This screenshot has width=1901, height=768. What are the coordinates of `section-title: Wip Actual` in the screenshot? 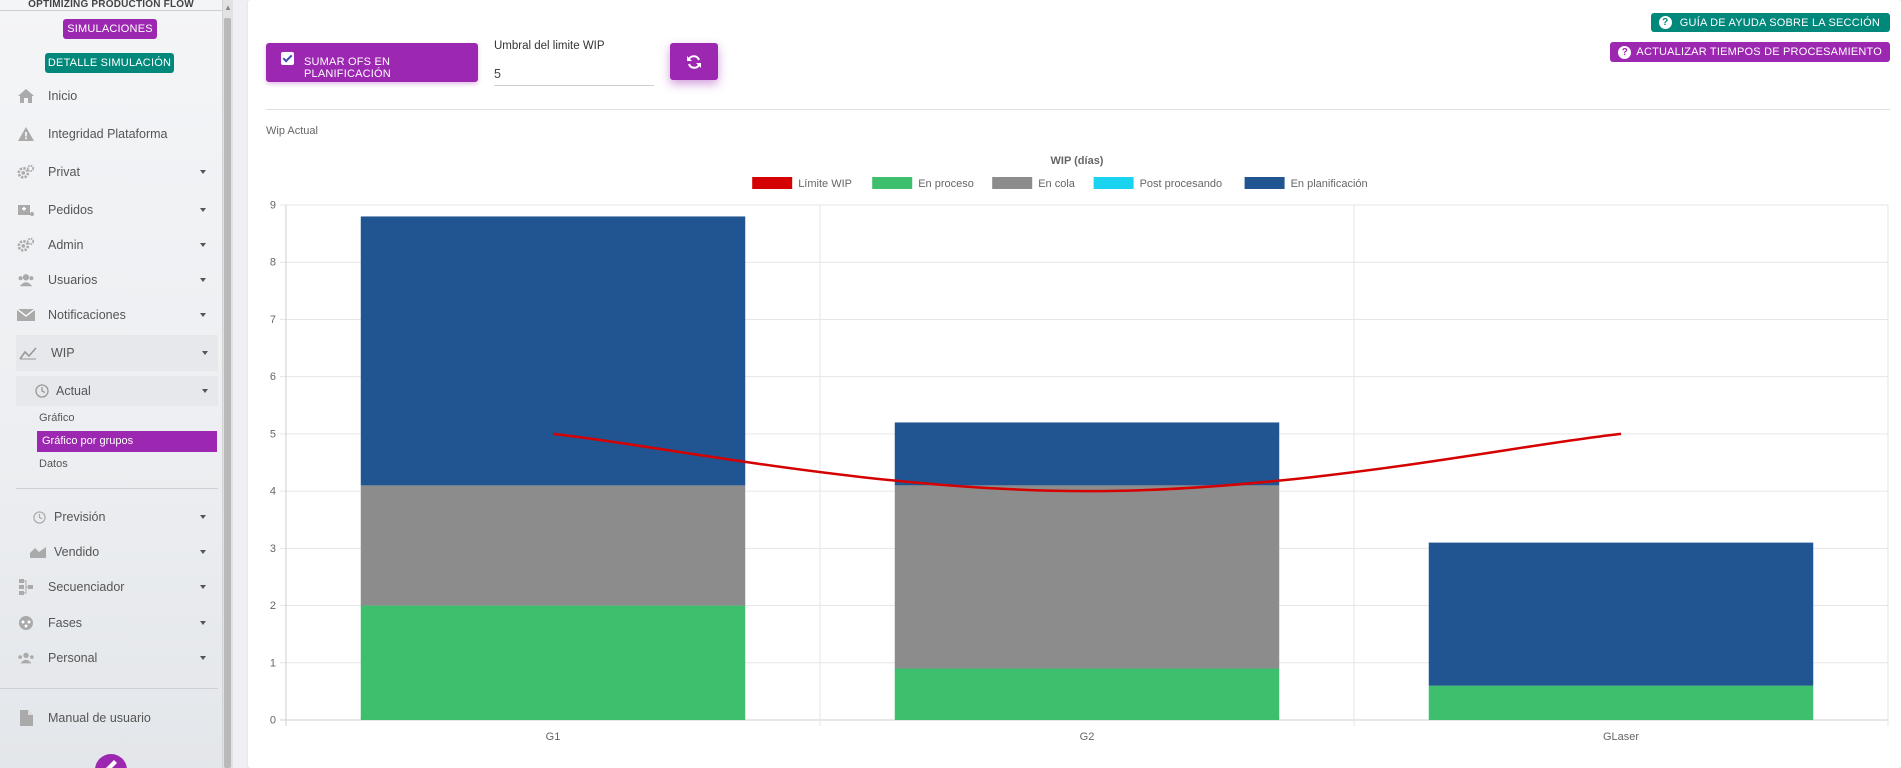 It's located at (292, 131).